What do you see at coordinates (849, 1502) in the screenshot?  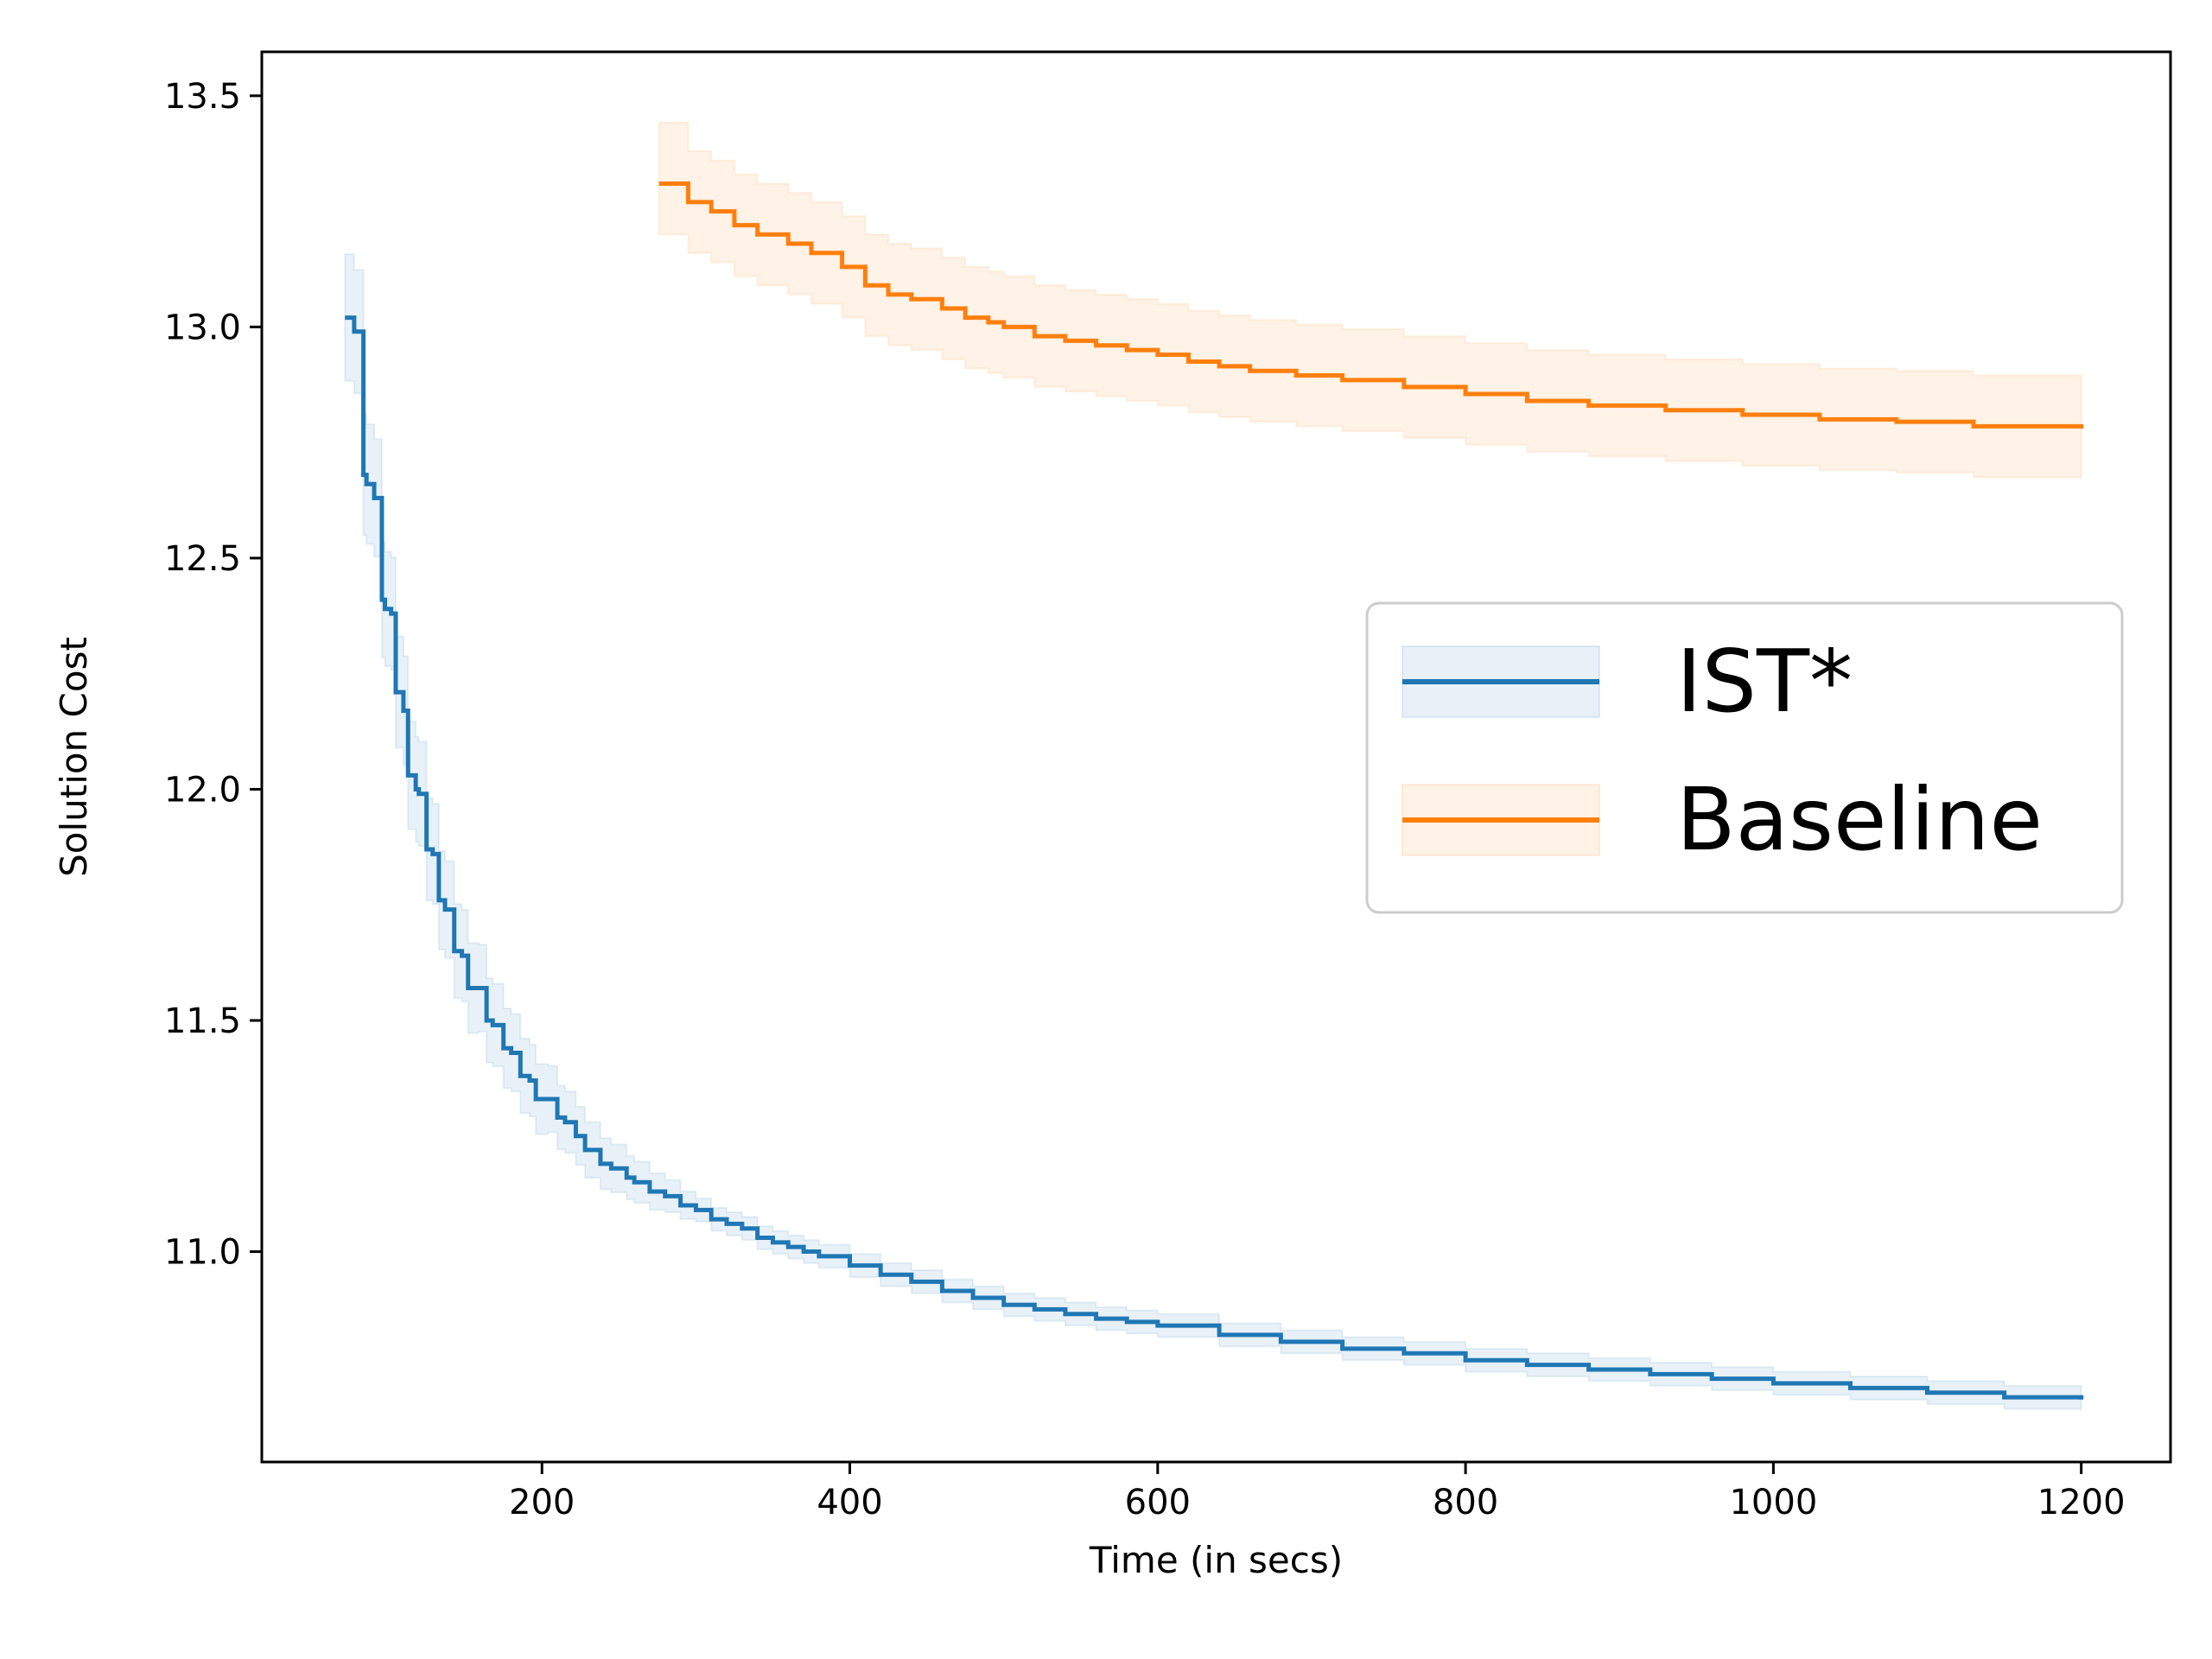 I see `x-tick-label: 400` at bounding box center [849, 1502].